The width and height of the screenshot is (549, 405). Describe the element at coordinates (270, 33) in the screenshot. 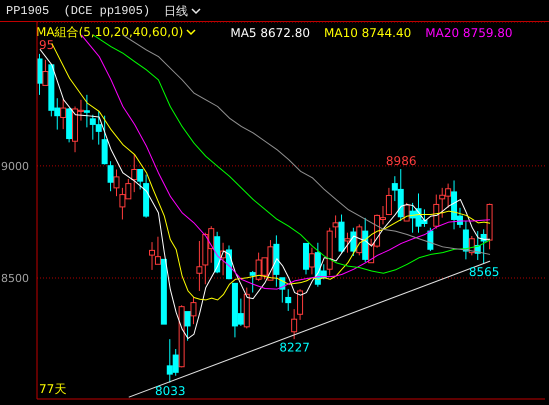

I see `text: MA5 8672.80` at that location.